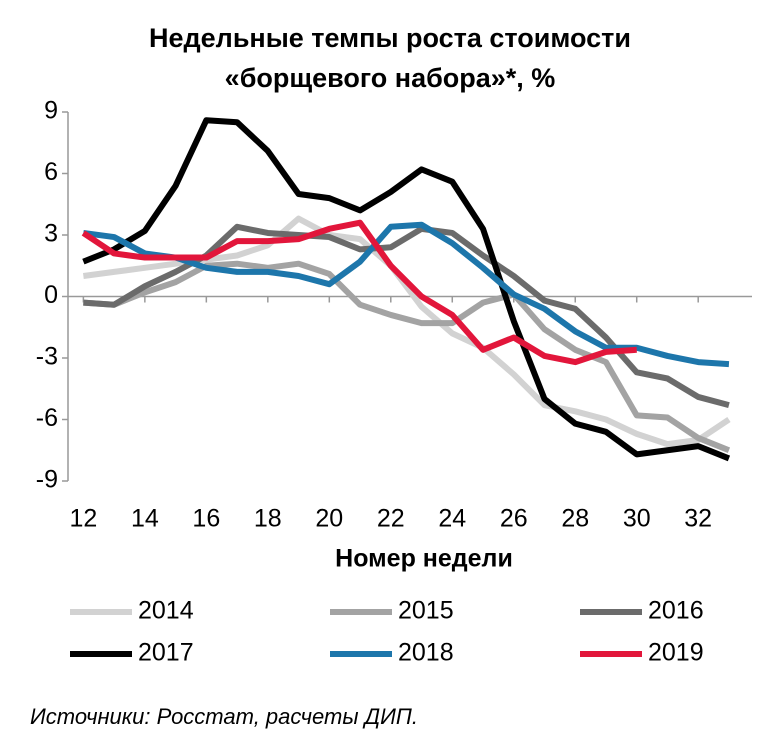  I want to click on legend-label: 2014, so click(166, 611).